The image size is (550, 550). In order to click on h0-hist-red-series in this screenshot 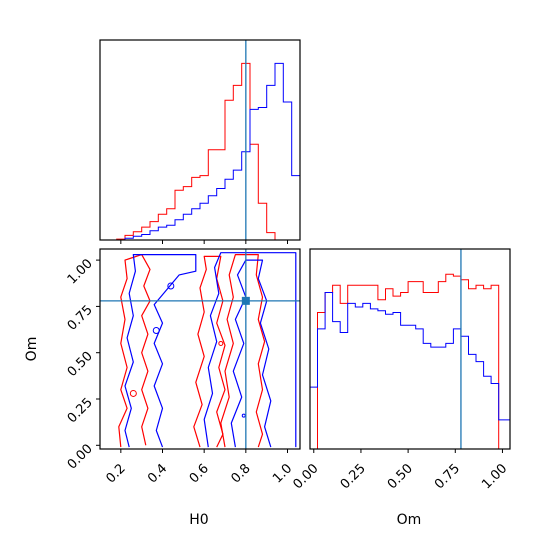, I will do `click(208, 151)`.